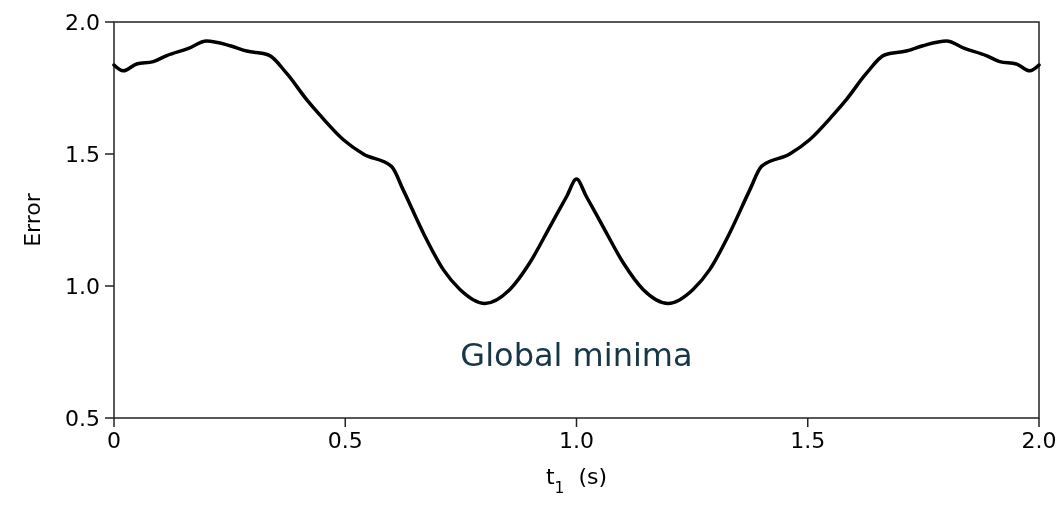  Describe the element at coordinates (576, 355) in the screenshot. I see `annotation: Global minima` at that location.